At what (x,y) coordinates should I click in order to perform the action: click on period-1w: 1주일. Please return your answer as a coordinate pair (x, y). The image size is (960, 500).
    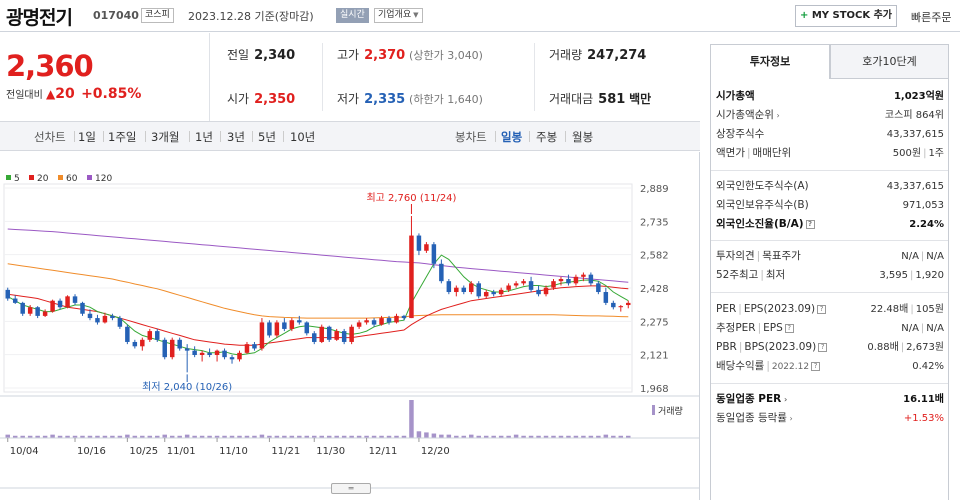
    Looking at the image, I should click on (122, 137).